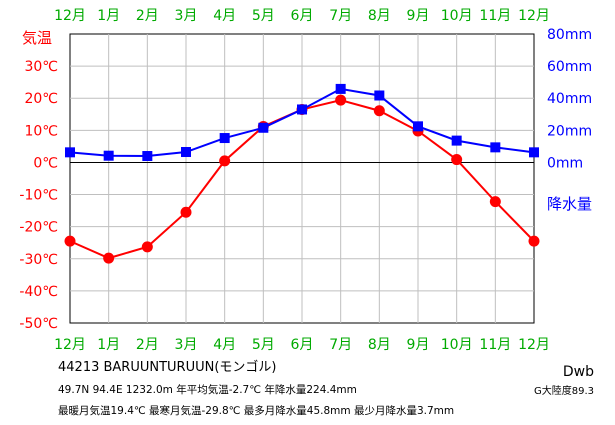 The width and height of the screenshot is (615, 425). What do you see at coordinates (565, 163) in the screenshot?
I see `right-tick-label: 0mm` at bounding box center [565, 163].